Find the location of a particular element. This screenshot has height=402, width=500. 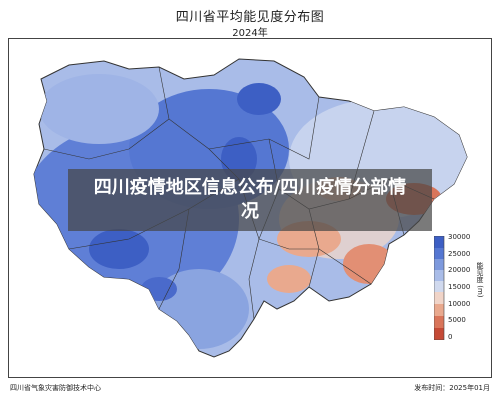

colorbar-tick: 5000 is located at coordinates (457, 320).